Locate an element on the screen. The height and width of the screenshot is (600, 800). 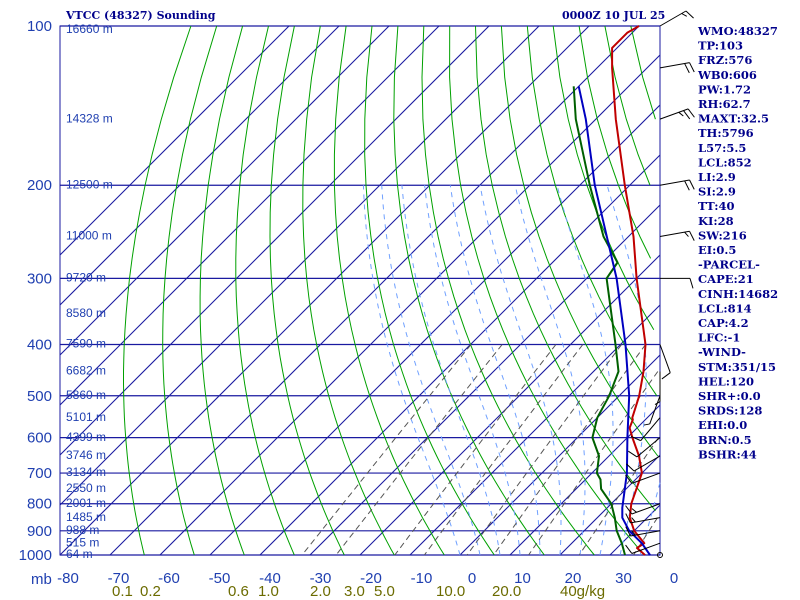
dewpoint-line is located at coordinates (599, 321).